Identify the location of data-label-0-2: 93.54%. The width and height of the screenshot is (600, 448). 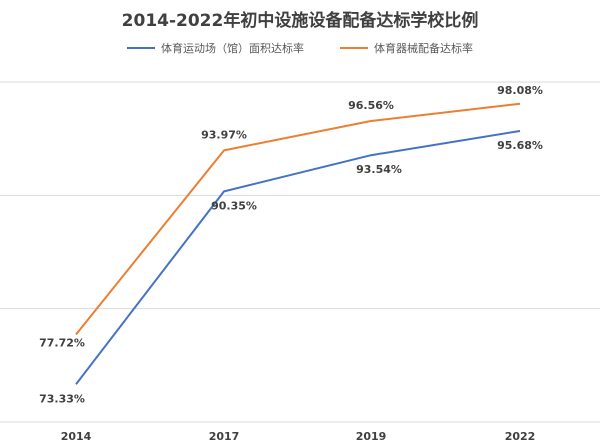
(379, 169).